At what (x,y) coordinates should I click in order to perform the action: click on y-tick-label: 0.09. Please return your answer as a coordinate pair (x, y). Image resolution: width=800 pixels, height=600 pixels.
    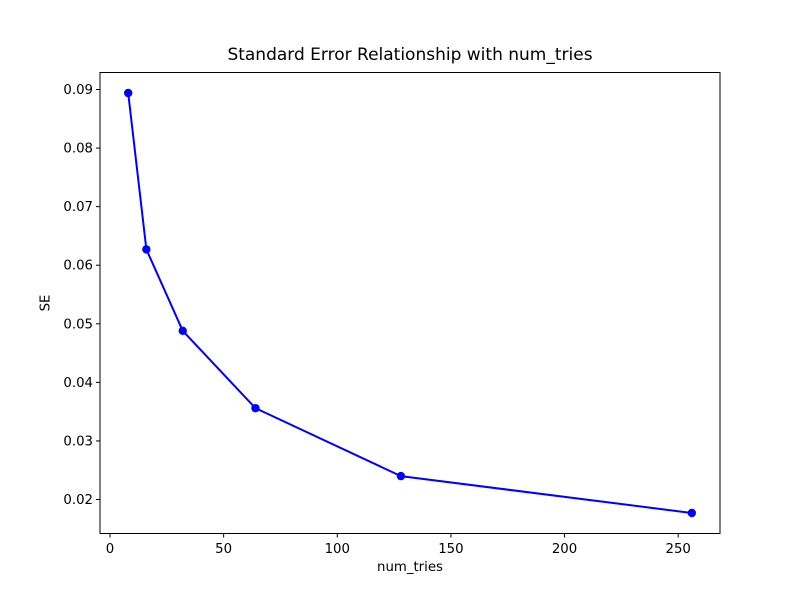
    Looking at the image, I should click on (78, 90).